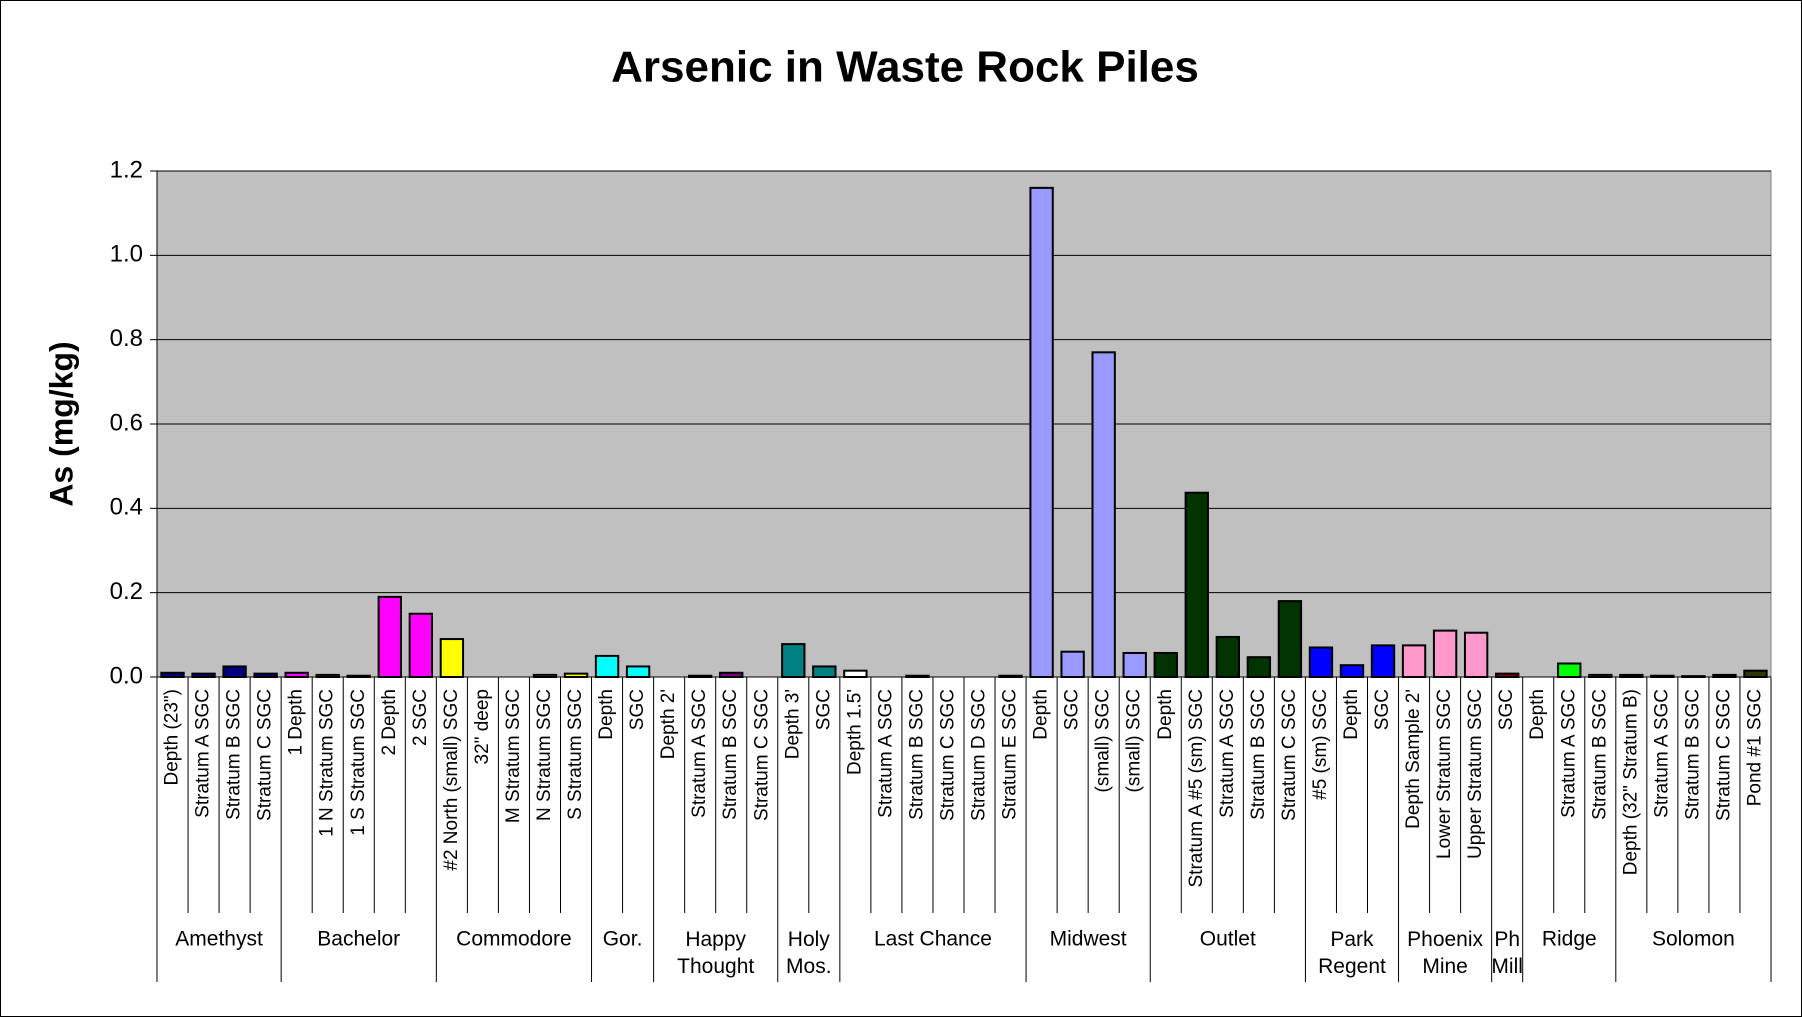 This screenshot has height=1017, width=1802. What do you see at coordinates (809, 953) in the screenshot?
I see `group-label: Holy Mos.` at bounding box center [809, 953].